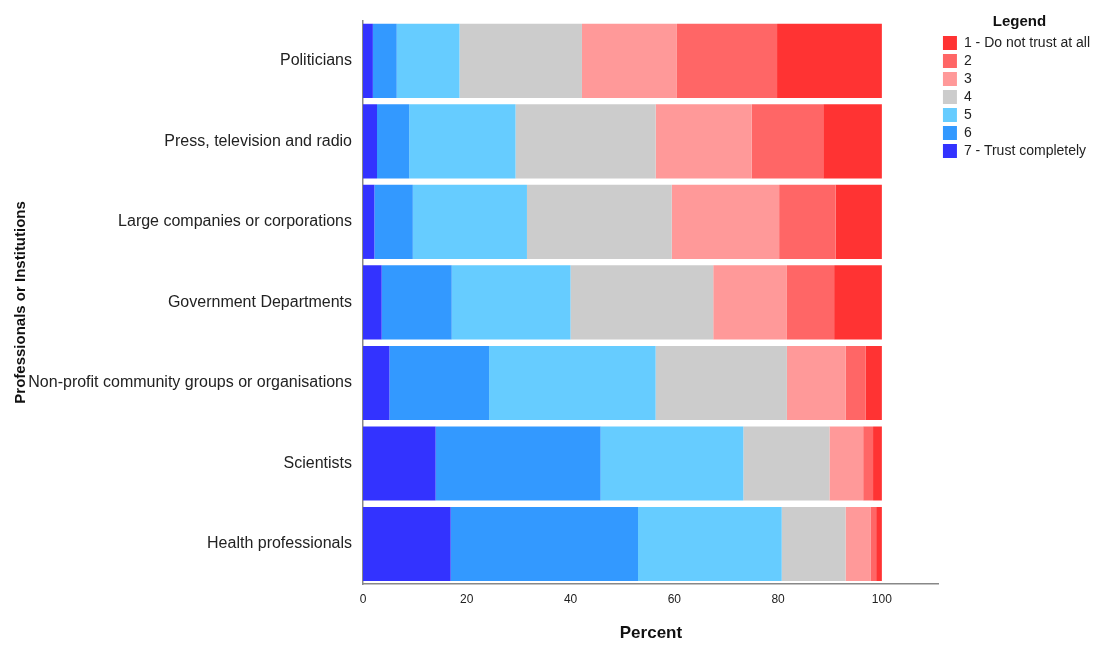 This screenshot has height=653, width=1108. I want to click on y-tick-label: Government Departments, so click(259, 301).